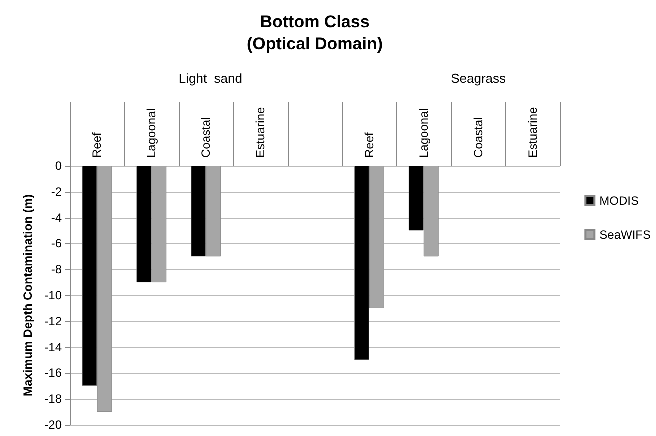 The image size is (656, 436). Describe the element at coordinates (479, 78) in the screenshot. I see `text: Seagrass` at that location.